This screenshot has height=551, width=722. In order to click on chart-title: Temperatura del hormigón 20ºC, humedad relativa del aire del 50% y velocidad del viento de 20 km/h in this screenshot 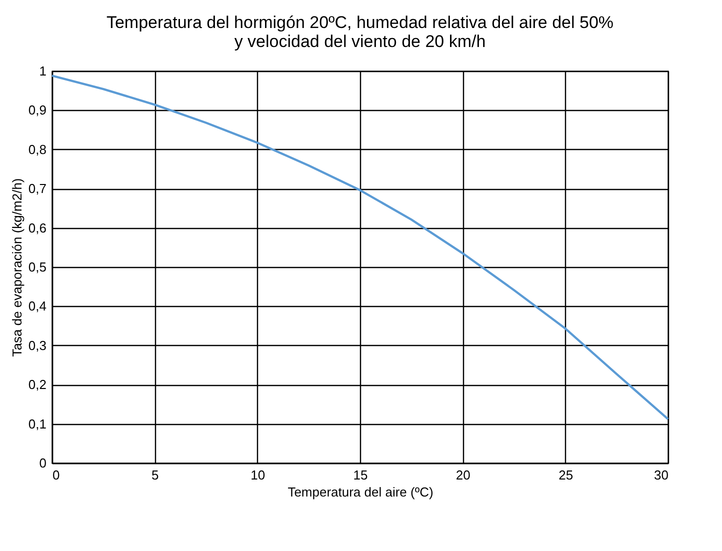, I will do `click(360, 32)`.